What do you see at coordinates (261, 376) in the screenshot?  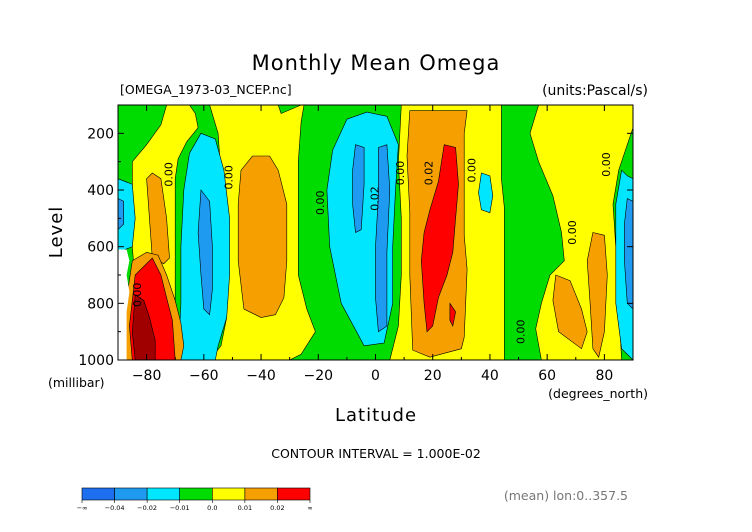 I see `x-tick-label: −40` at bounding box center [261, 376].